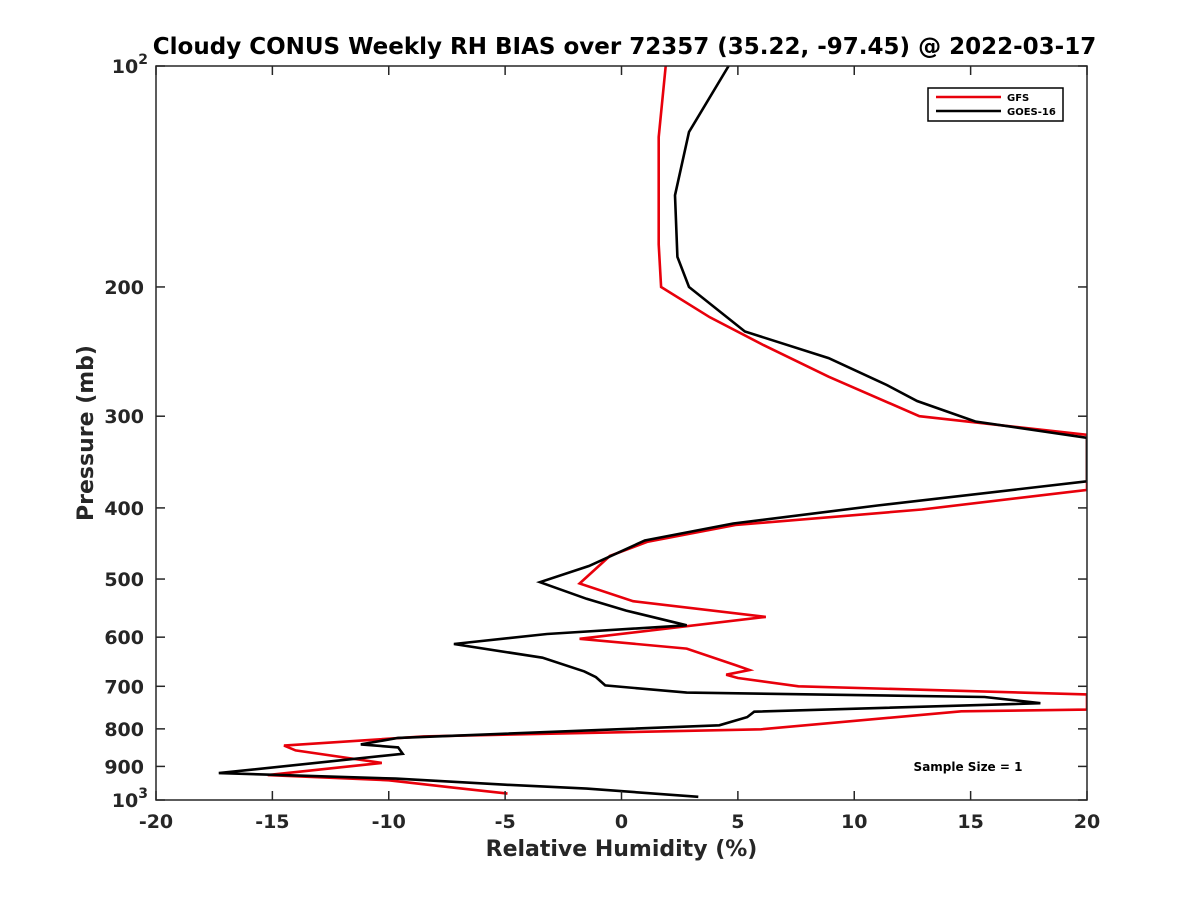 Image resolution: width=1200 pixels, height=900 pixels. What do you see at coordinates (389, 822) in the screenshot?
I see `x-tick-label: -10` at bounding box center [389, 822].